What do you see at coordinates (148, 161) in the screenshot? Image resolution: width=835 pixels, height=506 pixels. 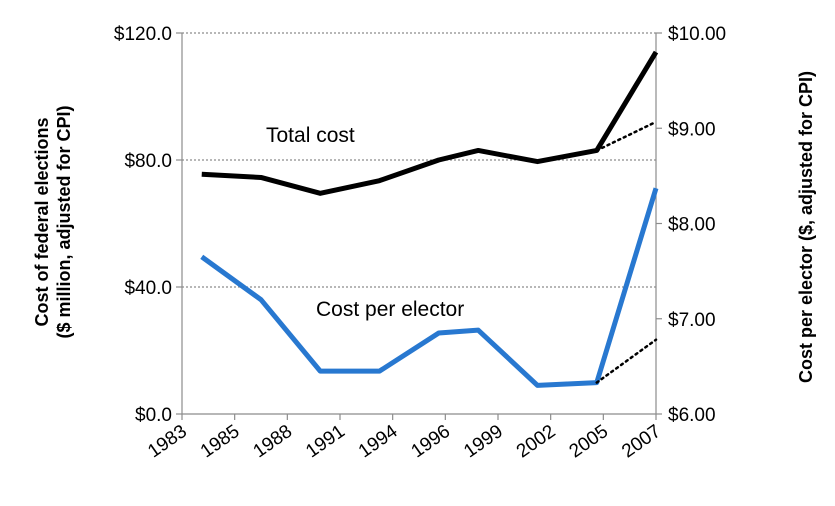 I see `left-tick-label: $80.0` at bounding box center [148, 161].